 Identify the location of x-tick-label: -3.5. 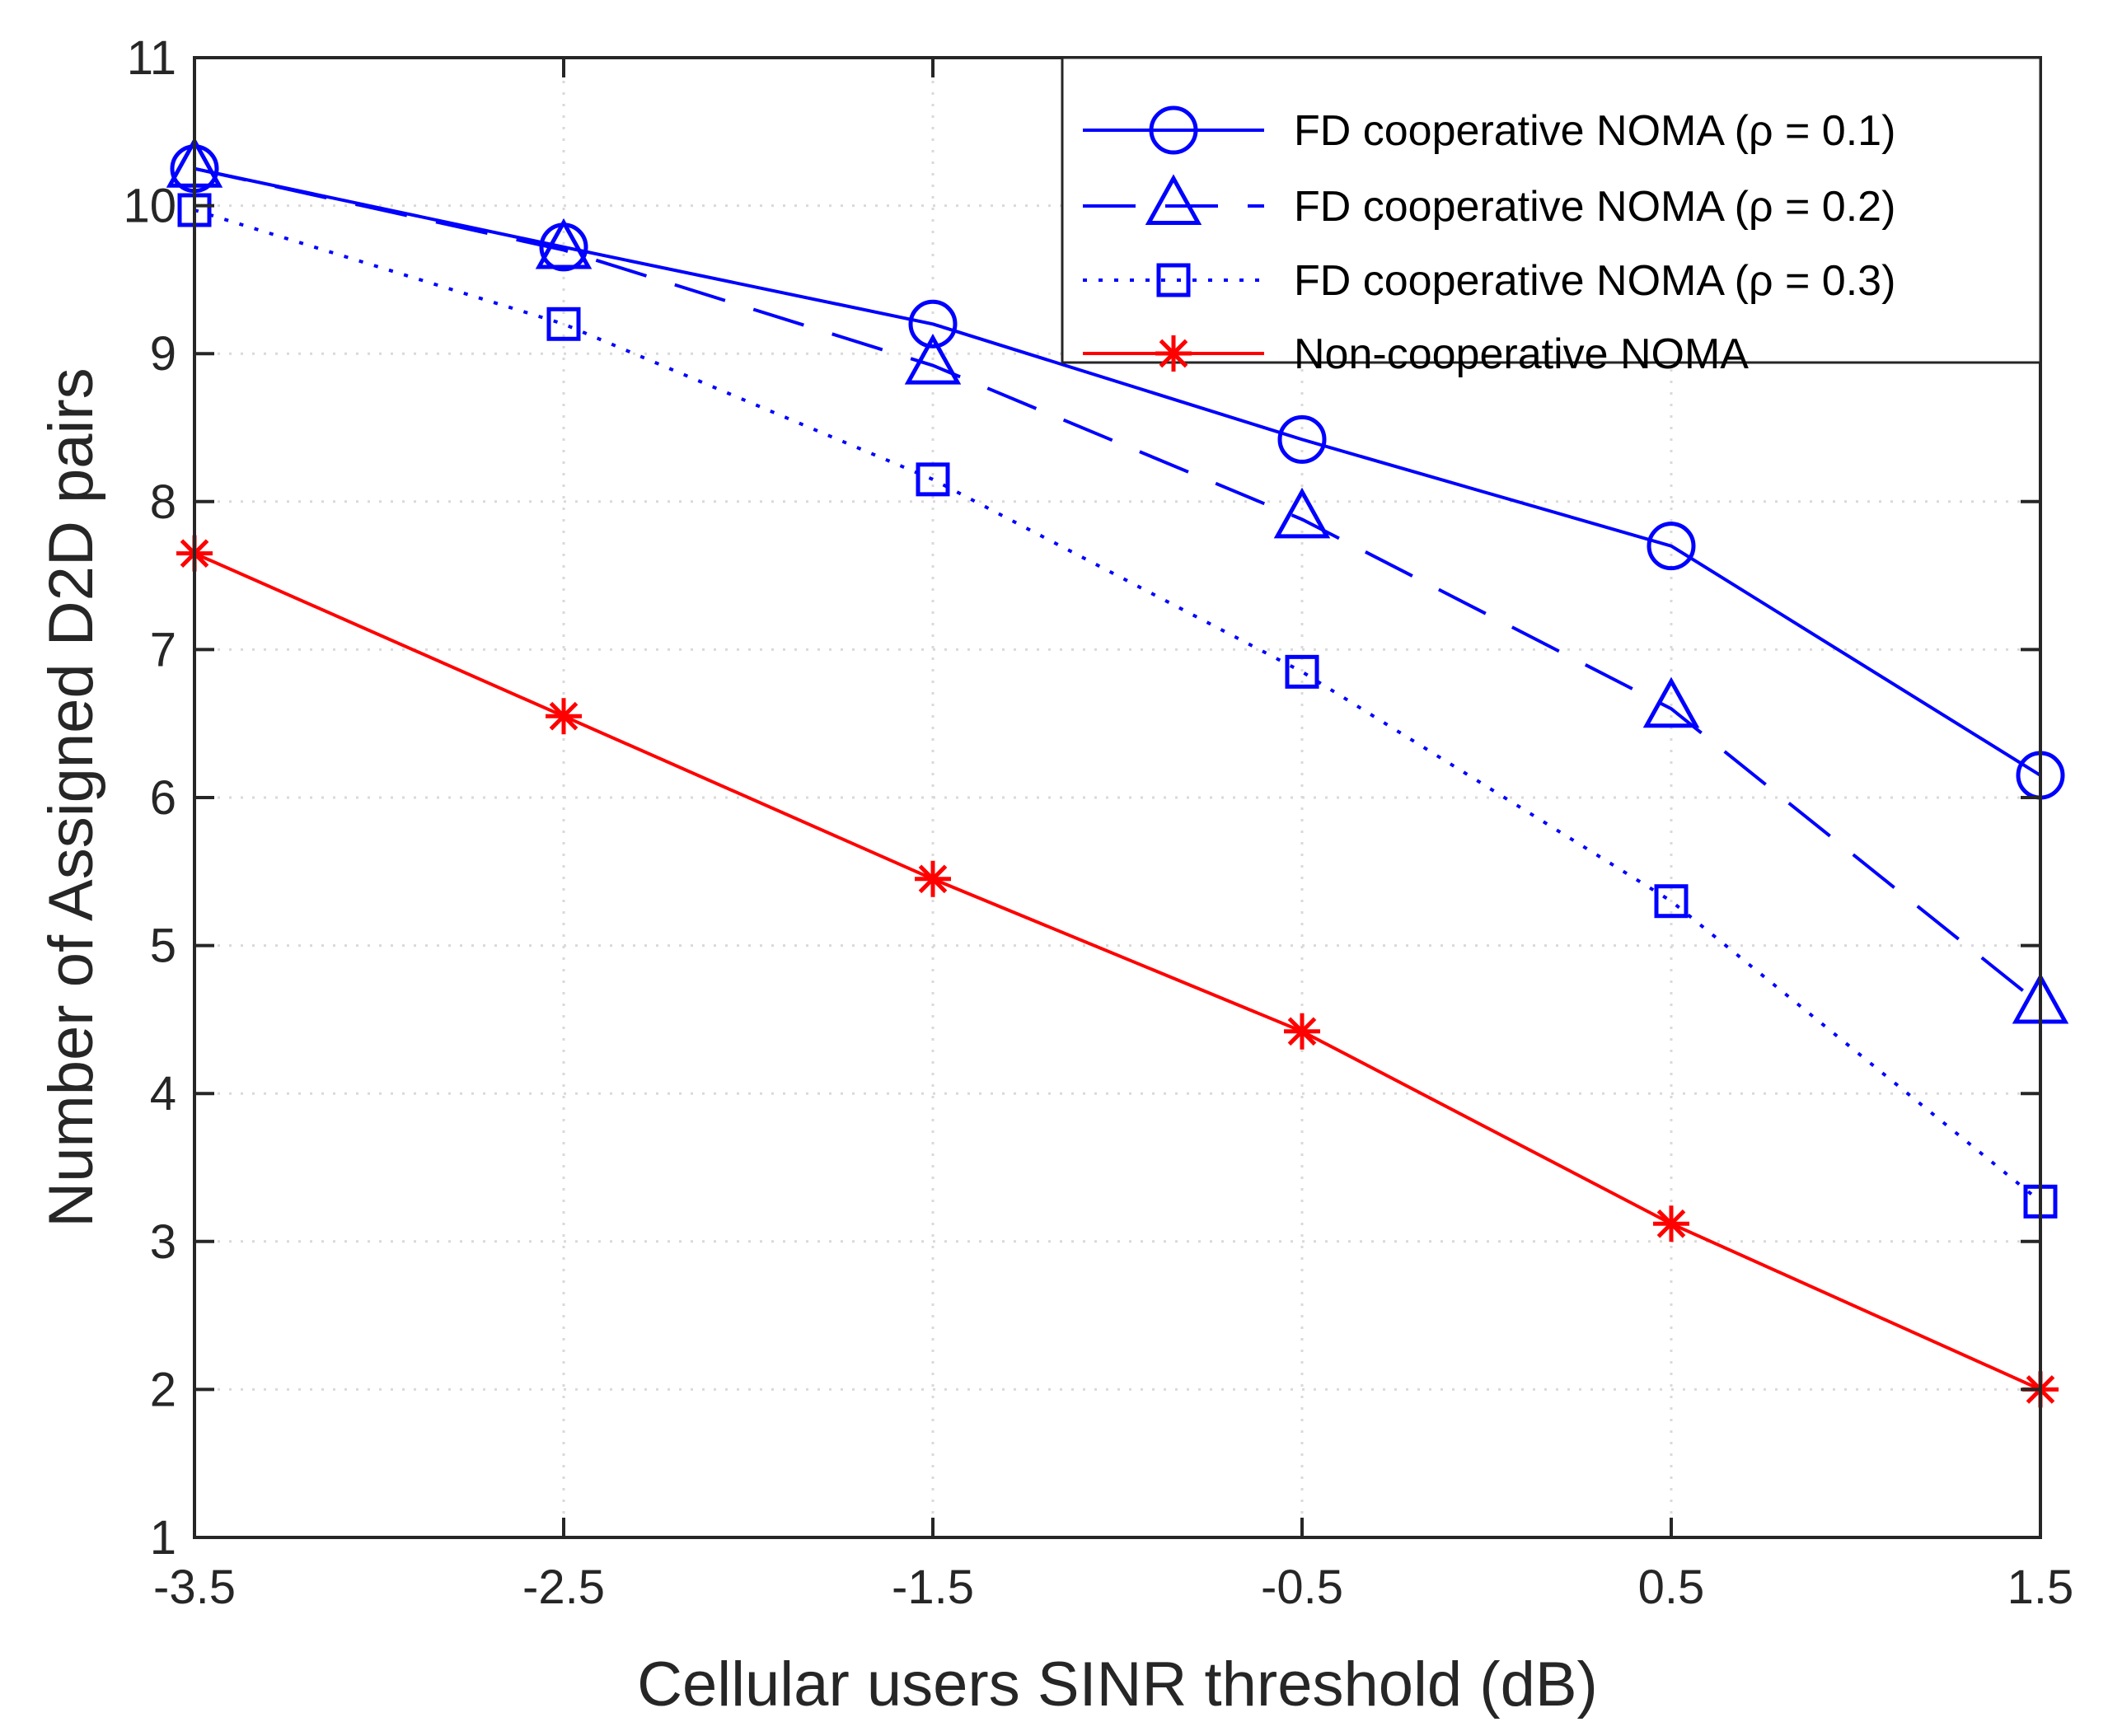
(194, 1587).